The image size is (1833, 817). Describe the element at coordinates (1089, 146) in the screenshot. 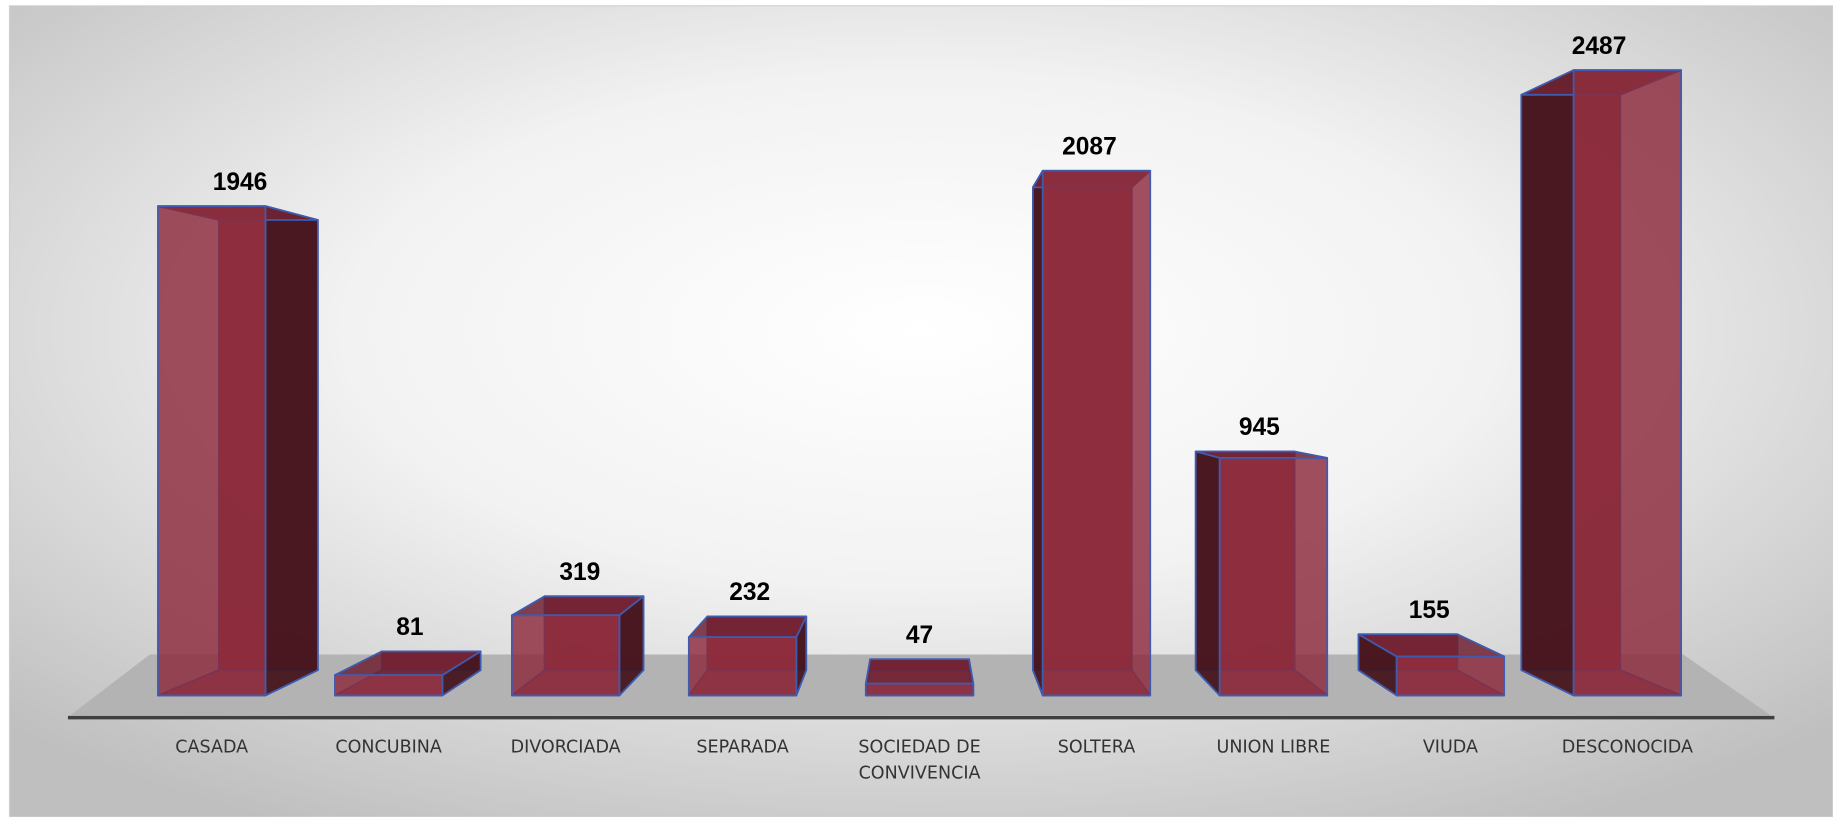

I see `value-label: 2087` at that location.